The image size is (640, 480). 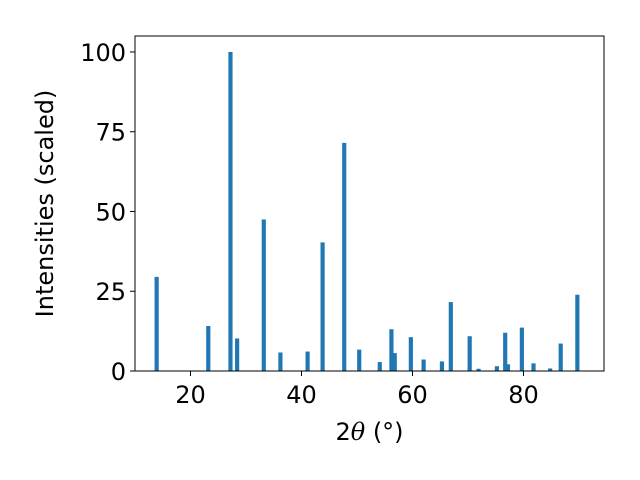 What do you see at coordinates (523, 395) in the screenshot?
I see `x-tick-label: 80` at bounding box center [523, 395].